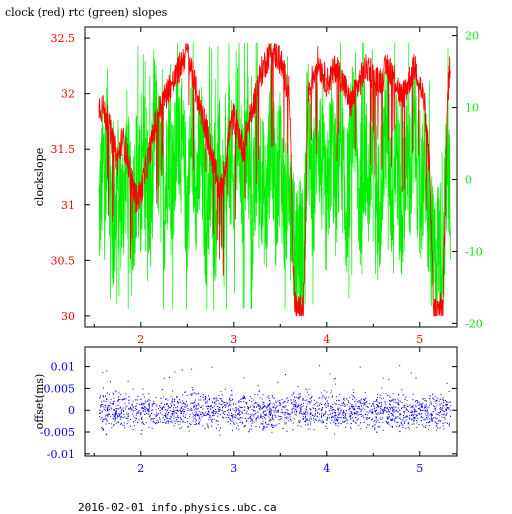  Describe the element at coordinates (472, 36) in the screenshot. I see `top-y2-tick-label: 20` at that location.